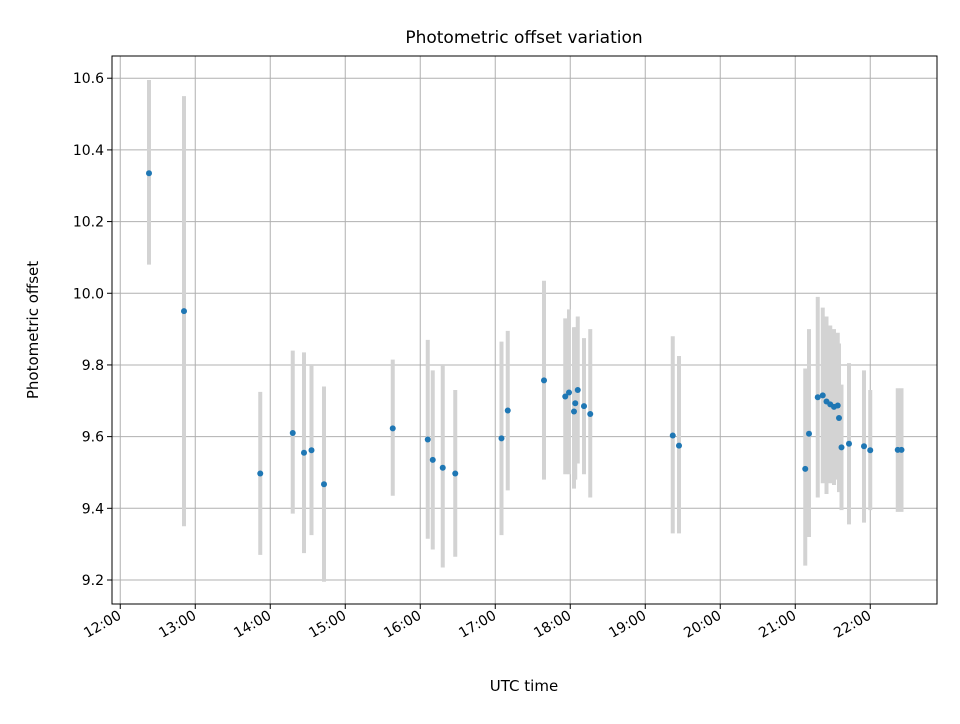 The image size is (960, 724). Describe the element at coordinates (627, 625) in the screenshot. I see `x-tick-label: 19:00` at that location.